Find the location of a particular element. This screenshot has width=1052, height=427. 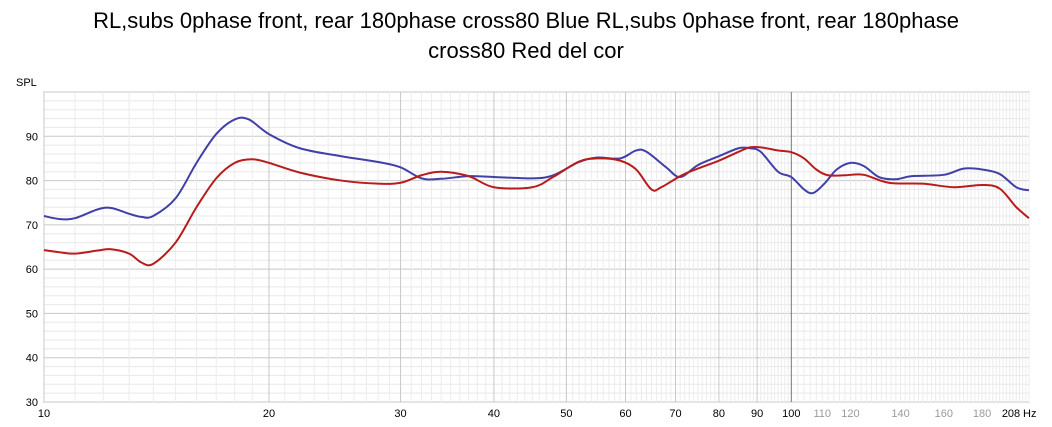

y-tick-label: 90 is located at coordinates (32, 137).